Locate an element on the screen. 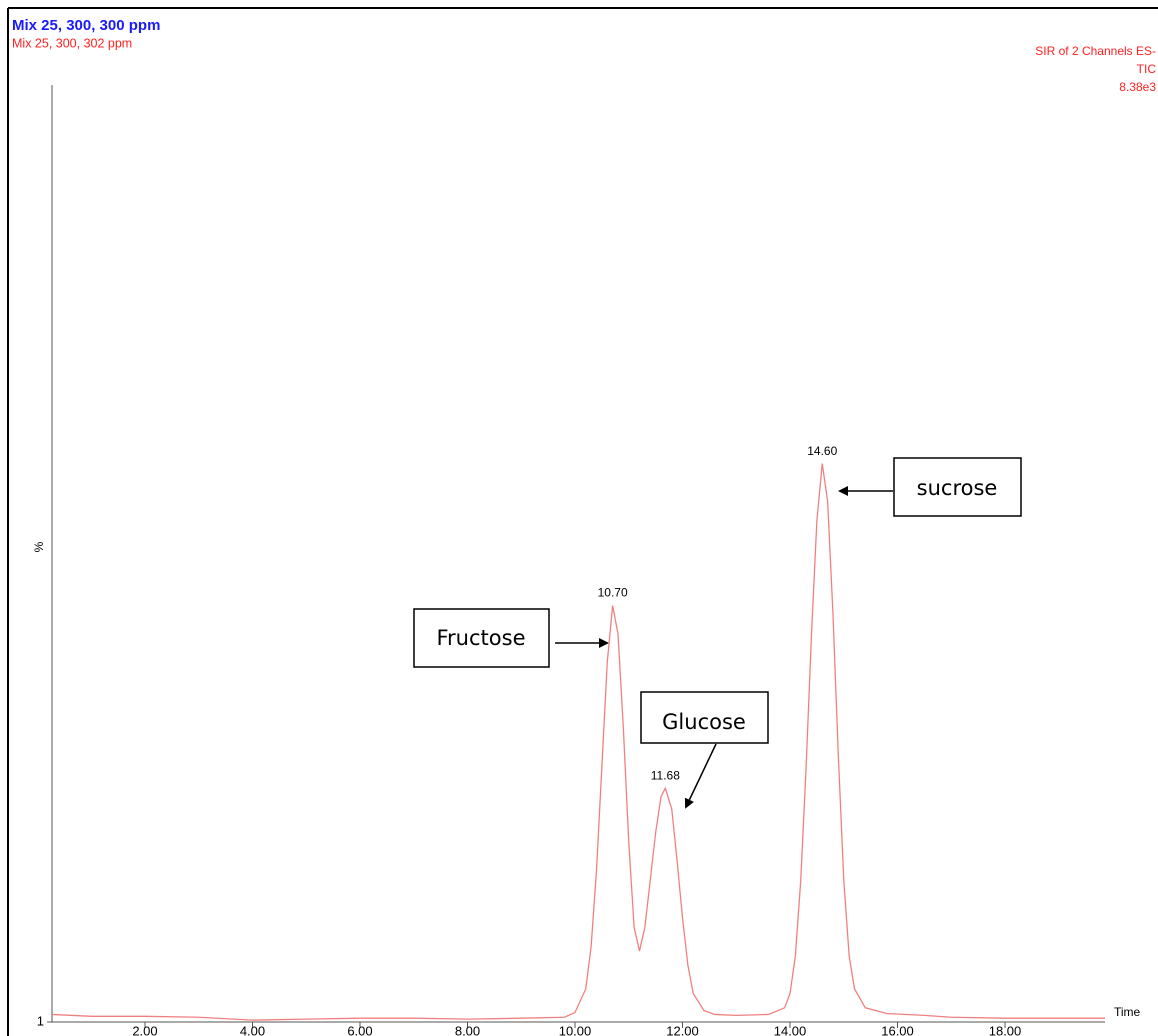 This screenshot has height=1036, width=1158. x-tick-label: 16.00 is located at coordinates (897, 1029).